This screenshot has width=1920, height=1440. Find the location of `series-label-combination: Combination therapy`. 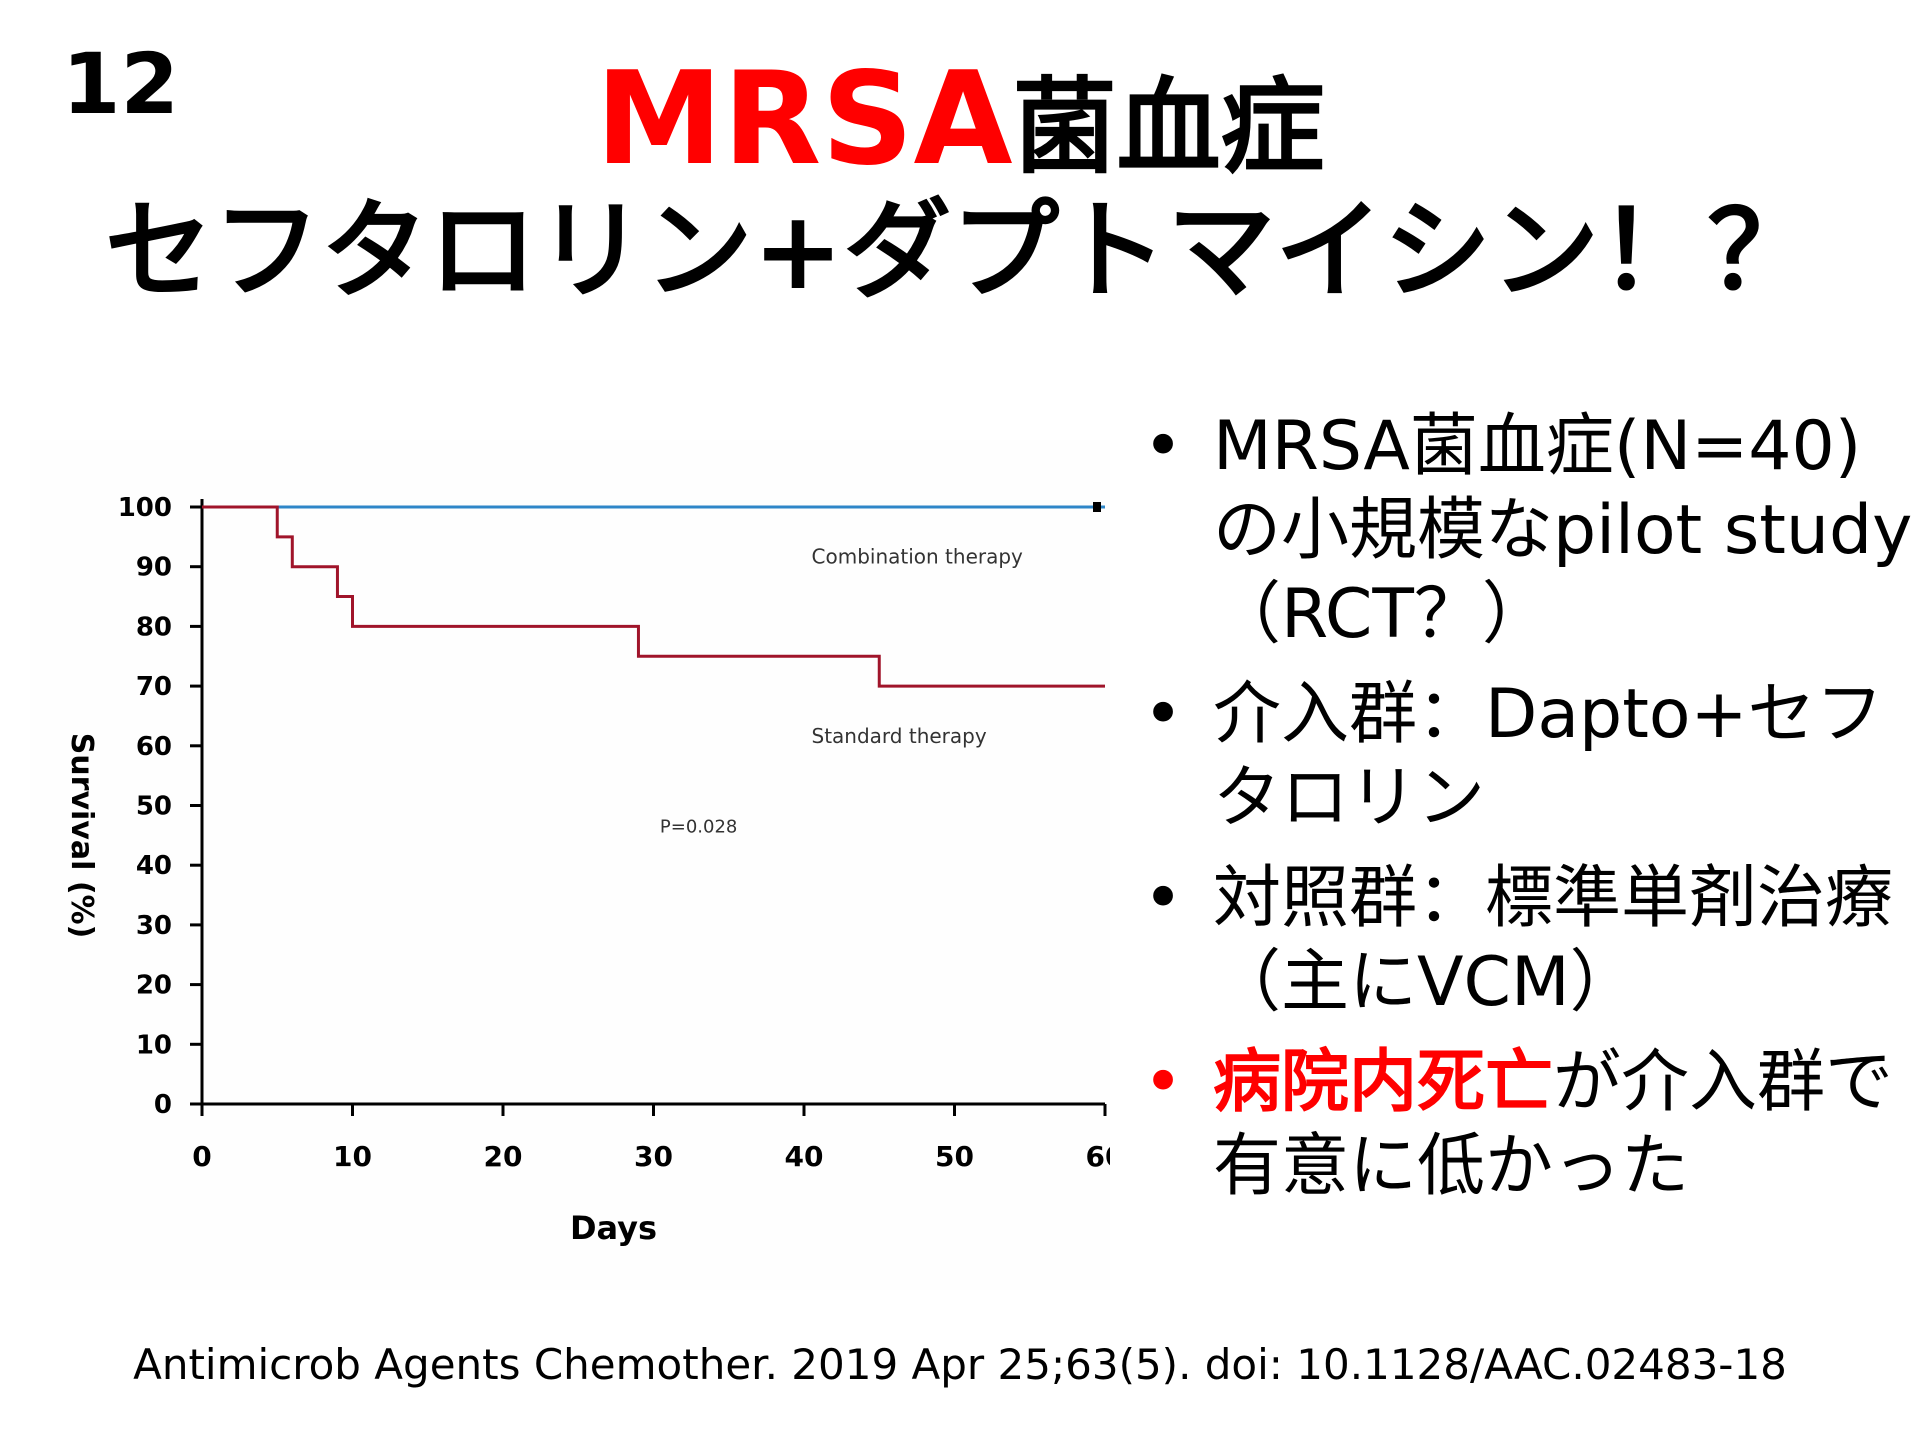

series-label-combination: Combination therapy is located at coordinates (918, 557).